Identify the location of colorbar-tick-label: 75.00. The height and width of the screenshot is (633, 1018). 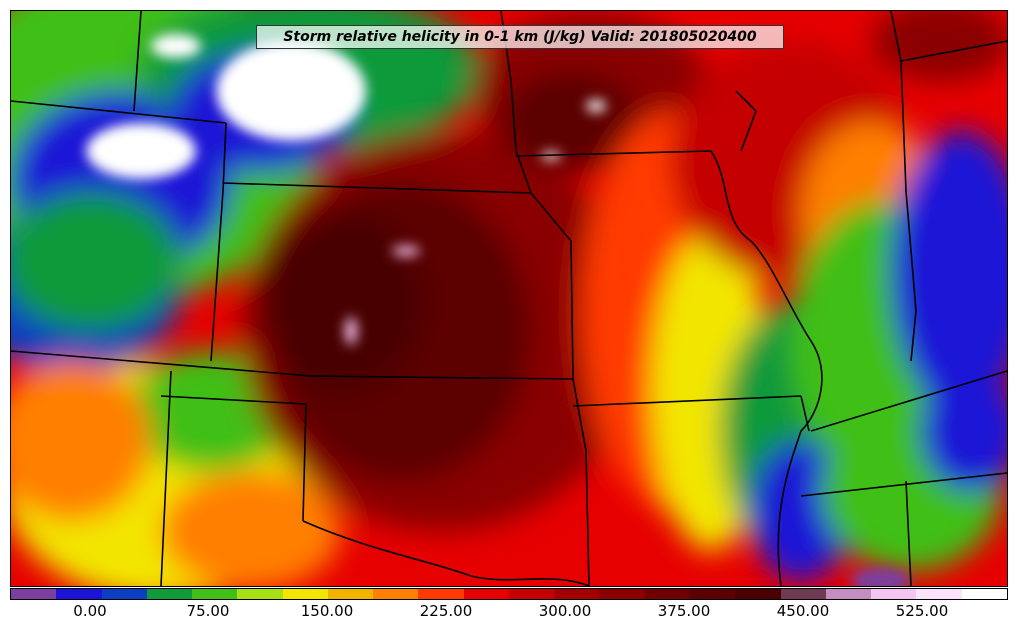
(208, 611).